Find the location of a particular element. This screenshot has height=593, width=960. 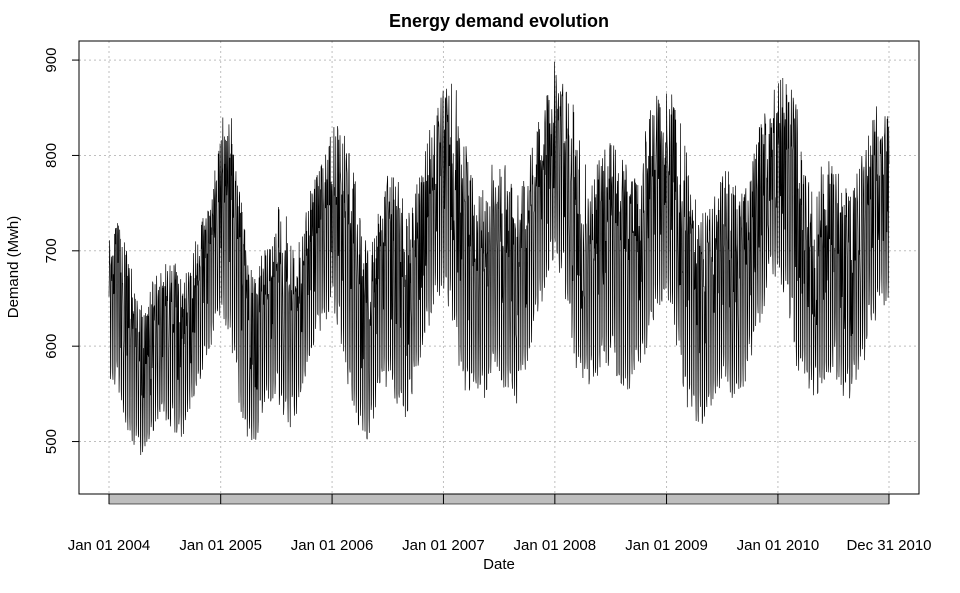

y-tick-label: 700 is located at coordinates (51, 250).